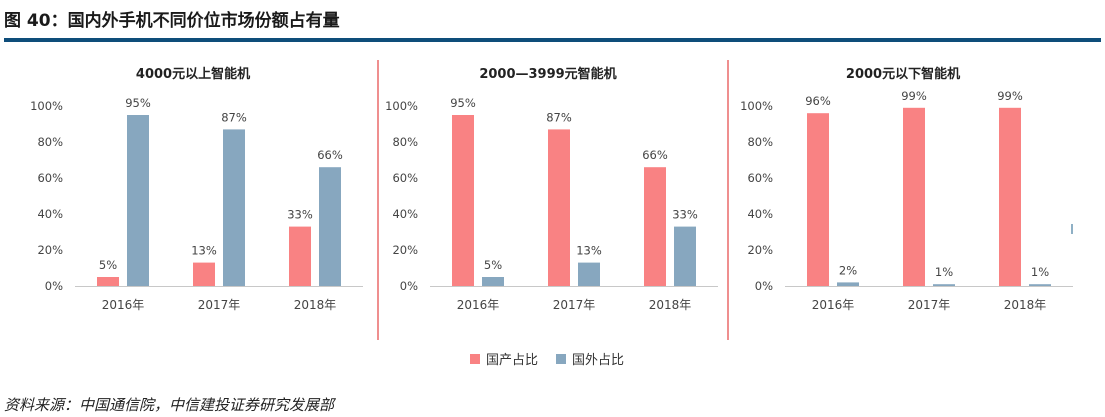 This screenshot has width=1105, height=417. Describe the element at coordinates (138, 103) in the screenshot. I see `data-label-foreign: 95%` at that location.